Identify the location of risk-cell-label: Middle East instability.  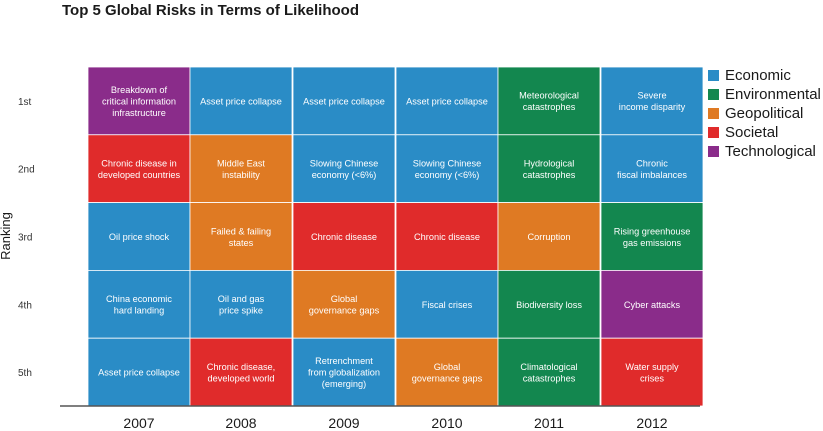
(241, 169).